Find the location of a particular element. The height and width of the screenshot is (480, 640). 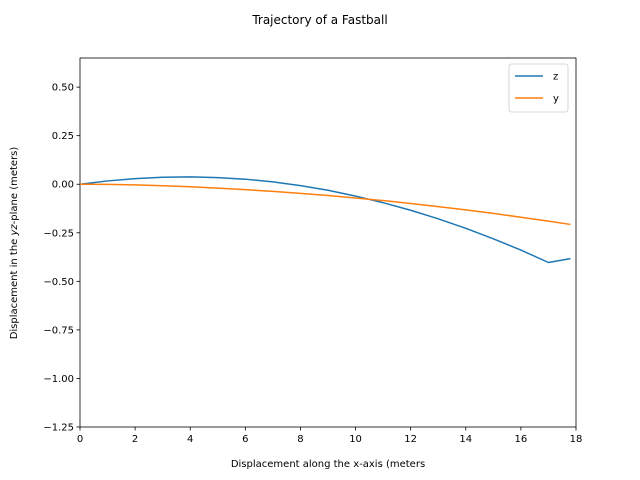

series-line-z is located at coordinates (325, 220).